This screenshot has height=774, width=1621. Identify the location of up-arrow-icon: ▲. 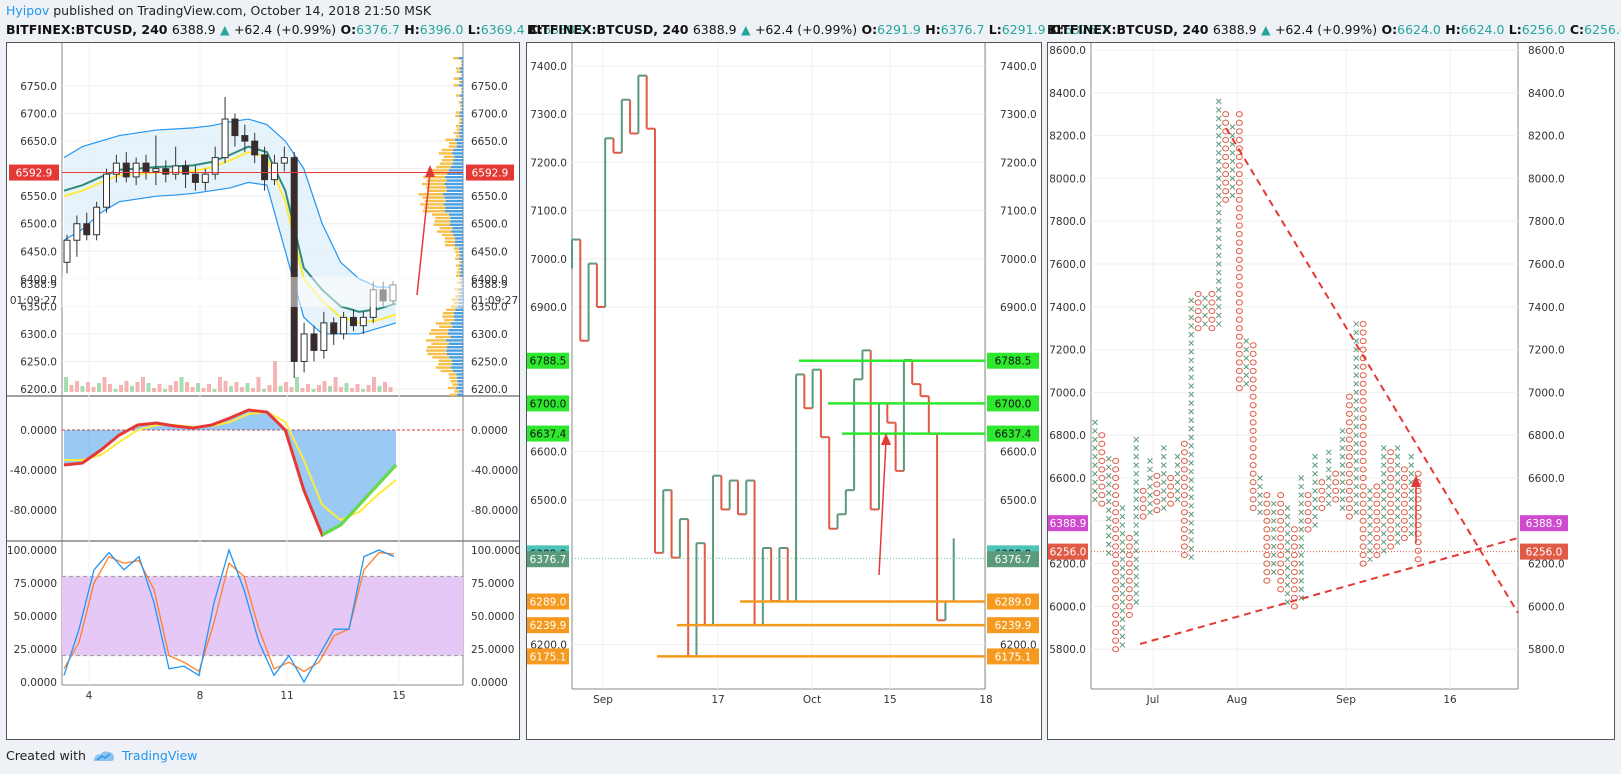
(1266, 29).